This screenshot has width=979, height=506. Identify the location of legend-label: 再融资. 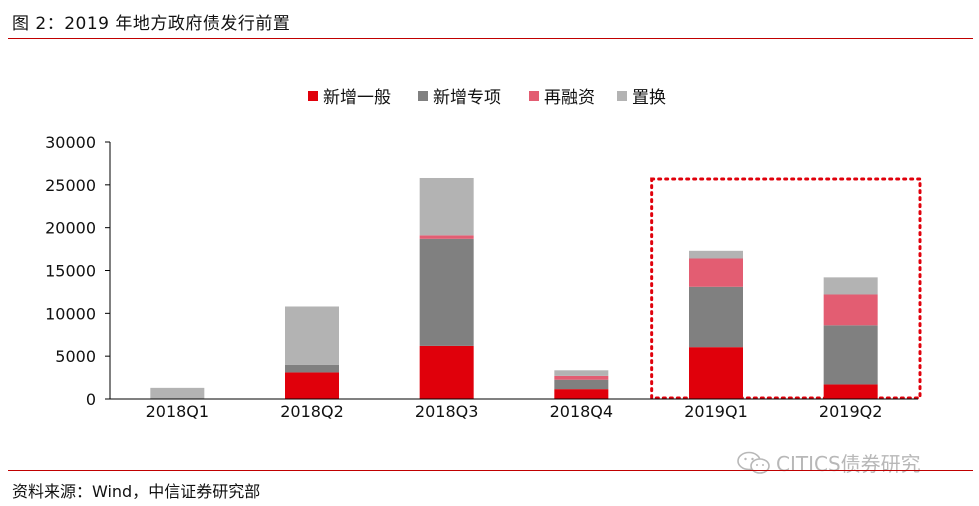
(569, 98).